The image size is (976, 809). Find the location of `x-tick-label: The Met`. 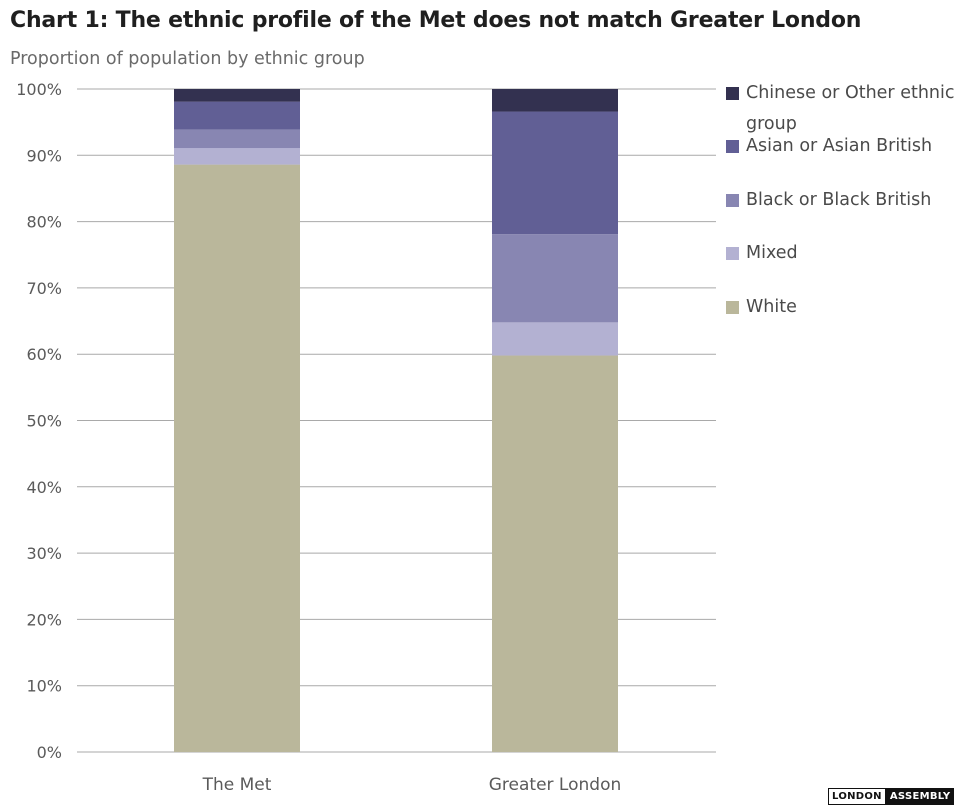

x-tick-label: The Met is located at coordinates (237, 785).